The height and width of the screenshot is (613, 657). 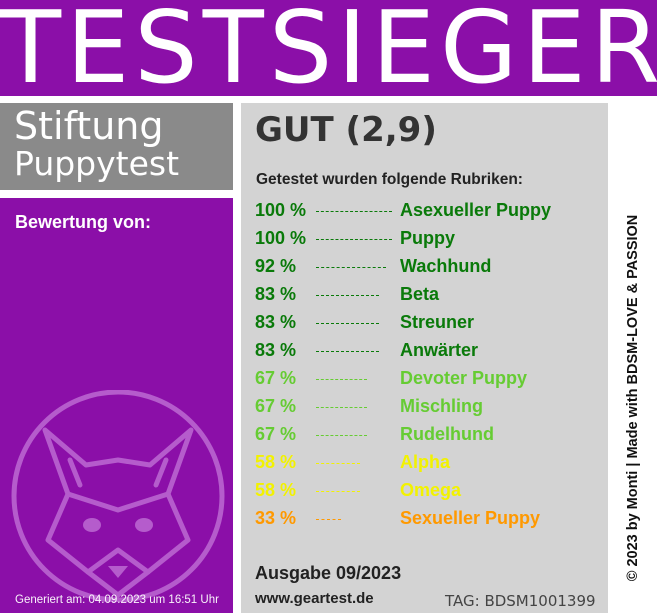 I want to click on category-row: 83 % Streuner, so click(x=430, y=326).